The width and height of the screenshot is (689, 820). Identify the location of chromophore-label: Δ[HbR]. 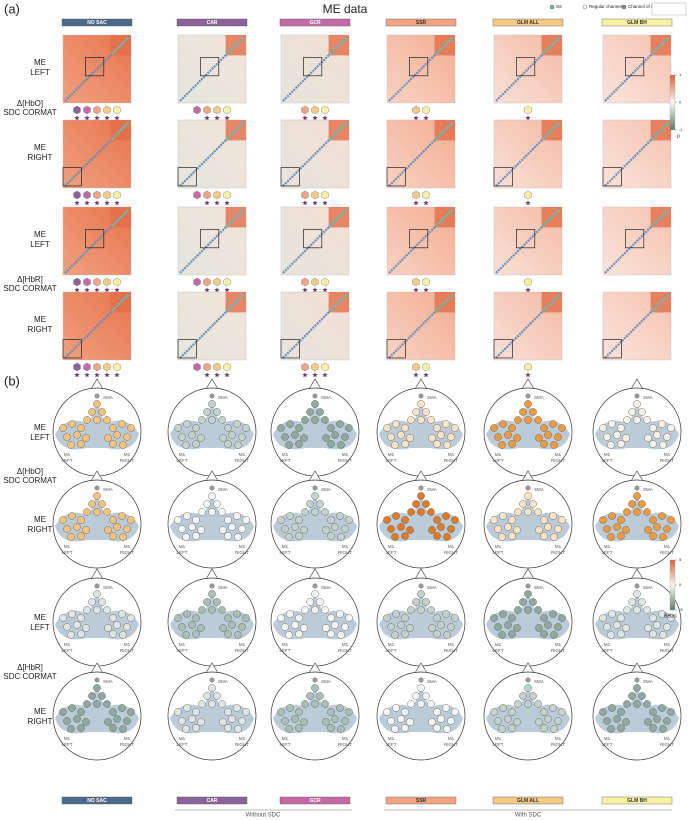
(30, 279).